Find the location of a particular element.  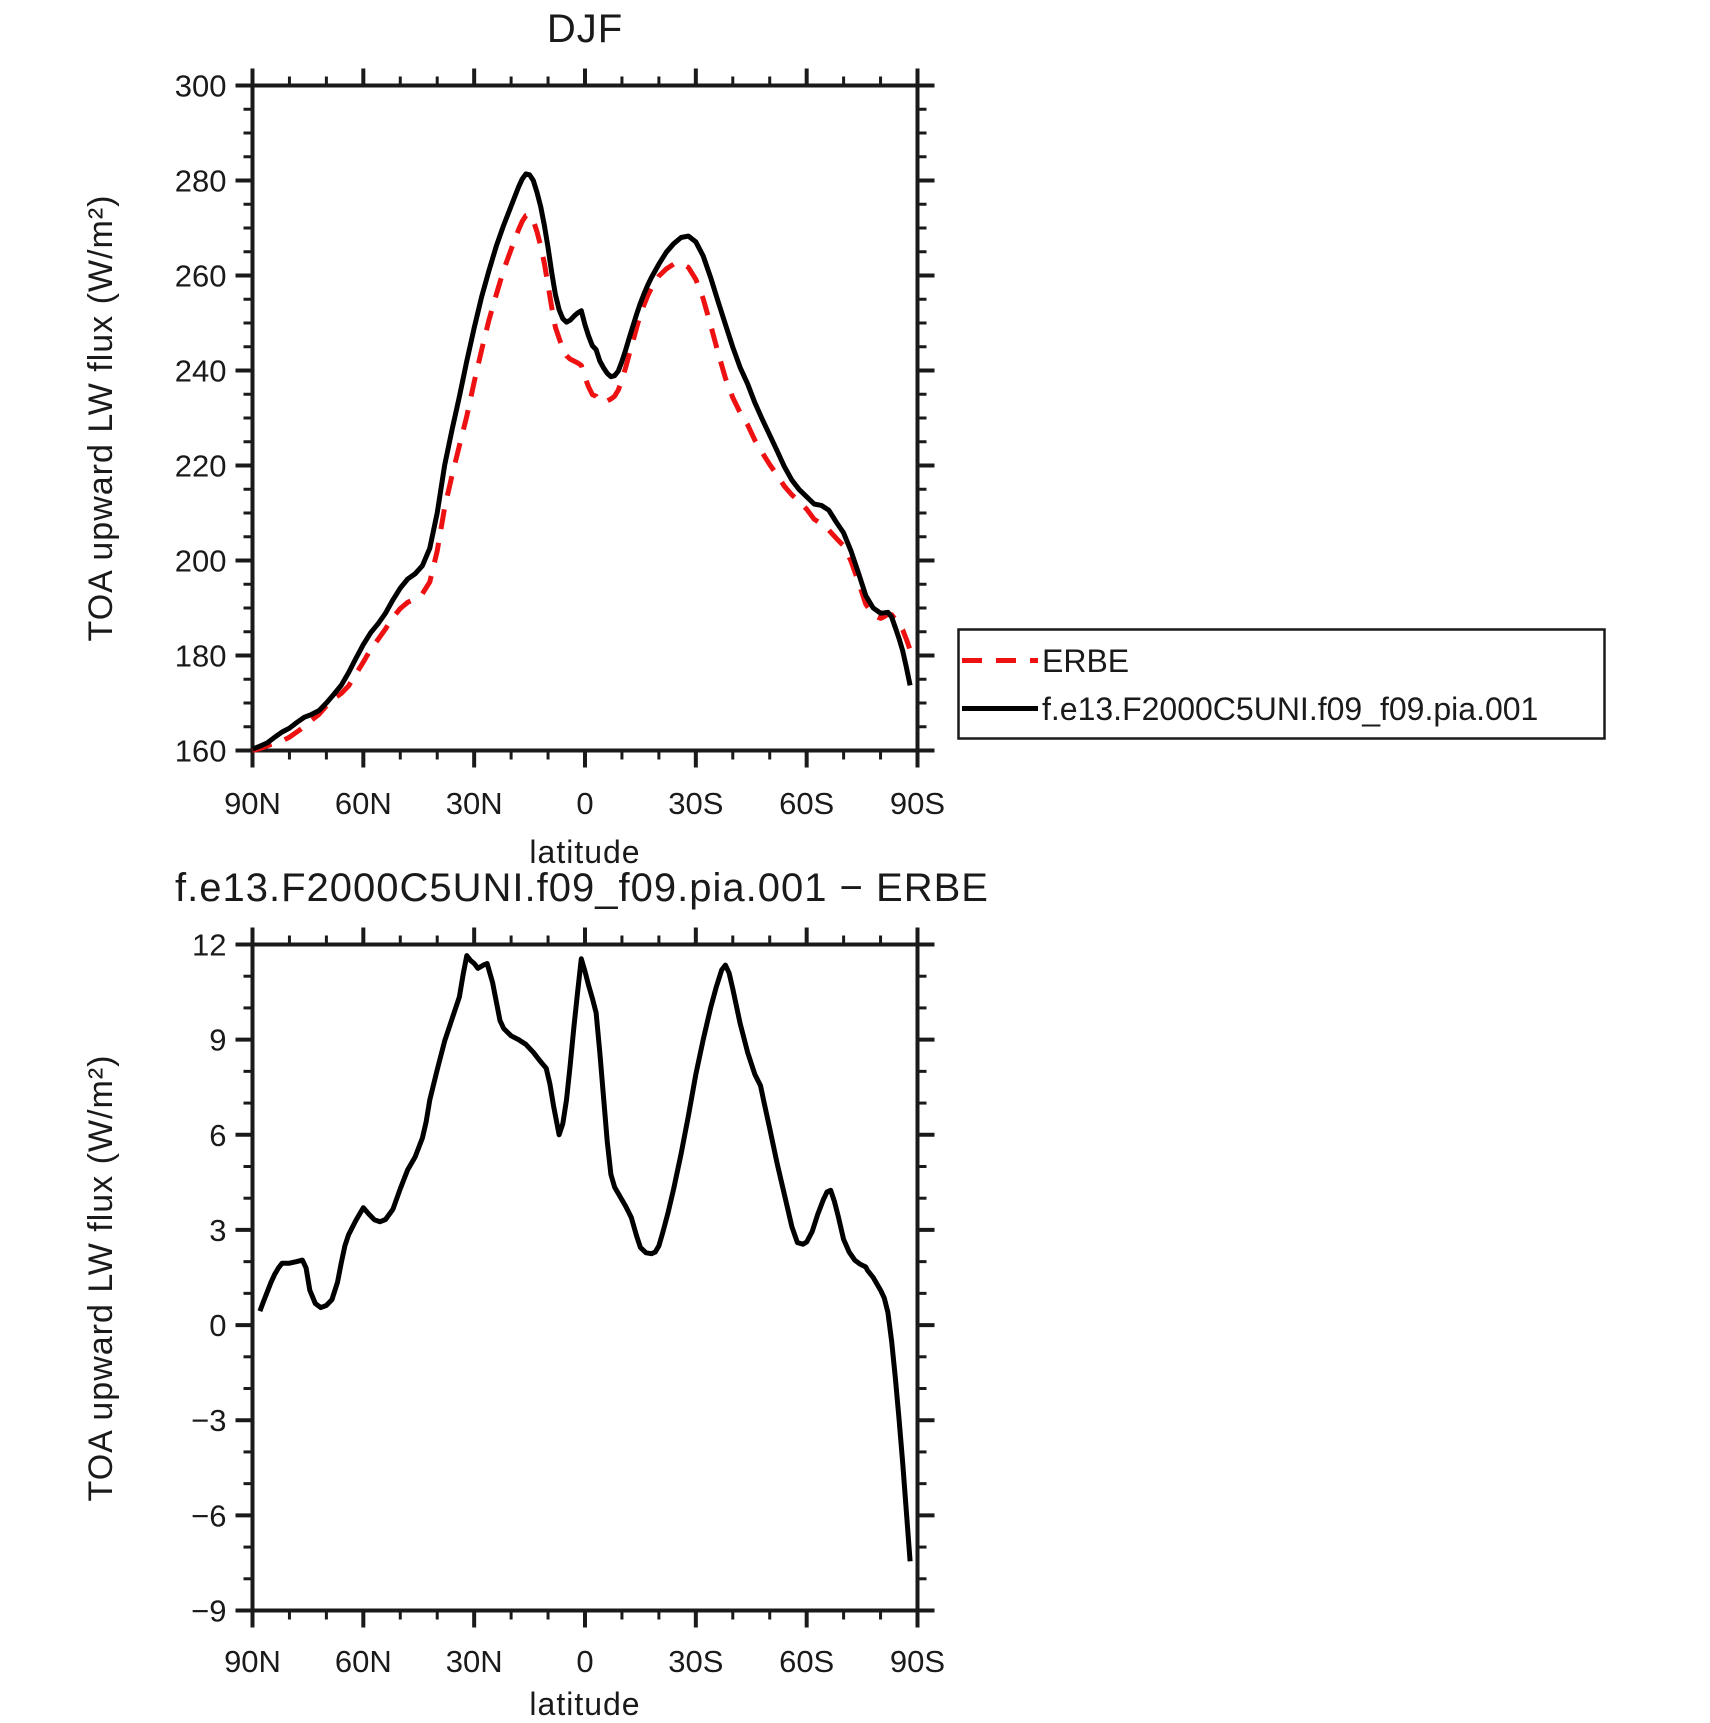

bottom-plot-xaxis-label: latitude is located at coordinates (584, 1704).